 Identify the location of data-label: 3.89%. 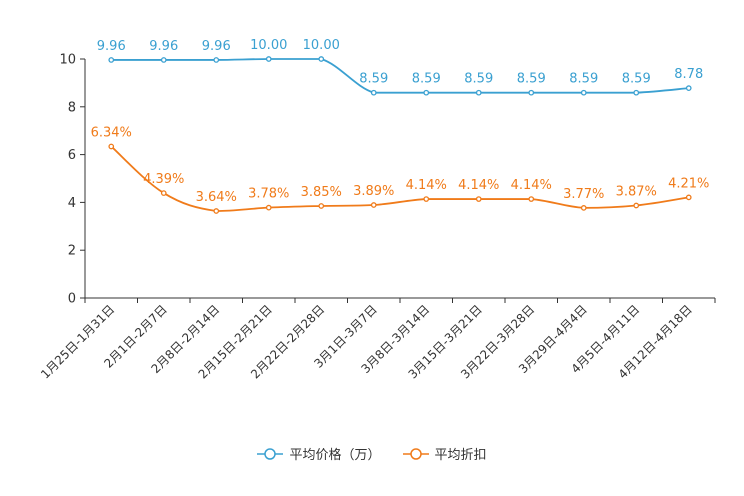
(373, 191).